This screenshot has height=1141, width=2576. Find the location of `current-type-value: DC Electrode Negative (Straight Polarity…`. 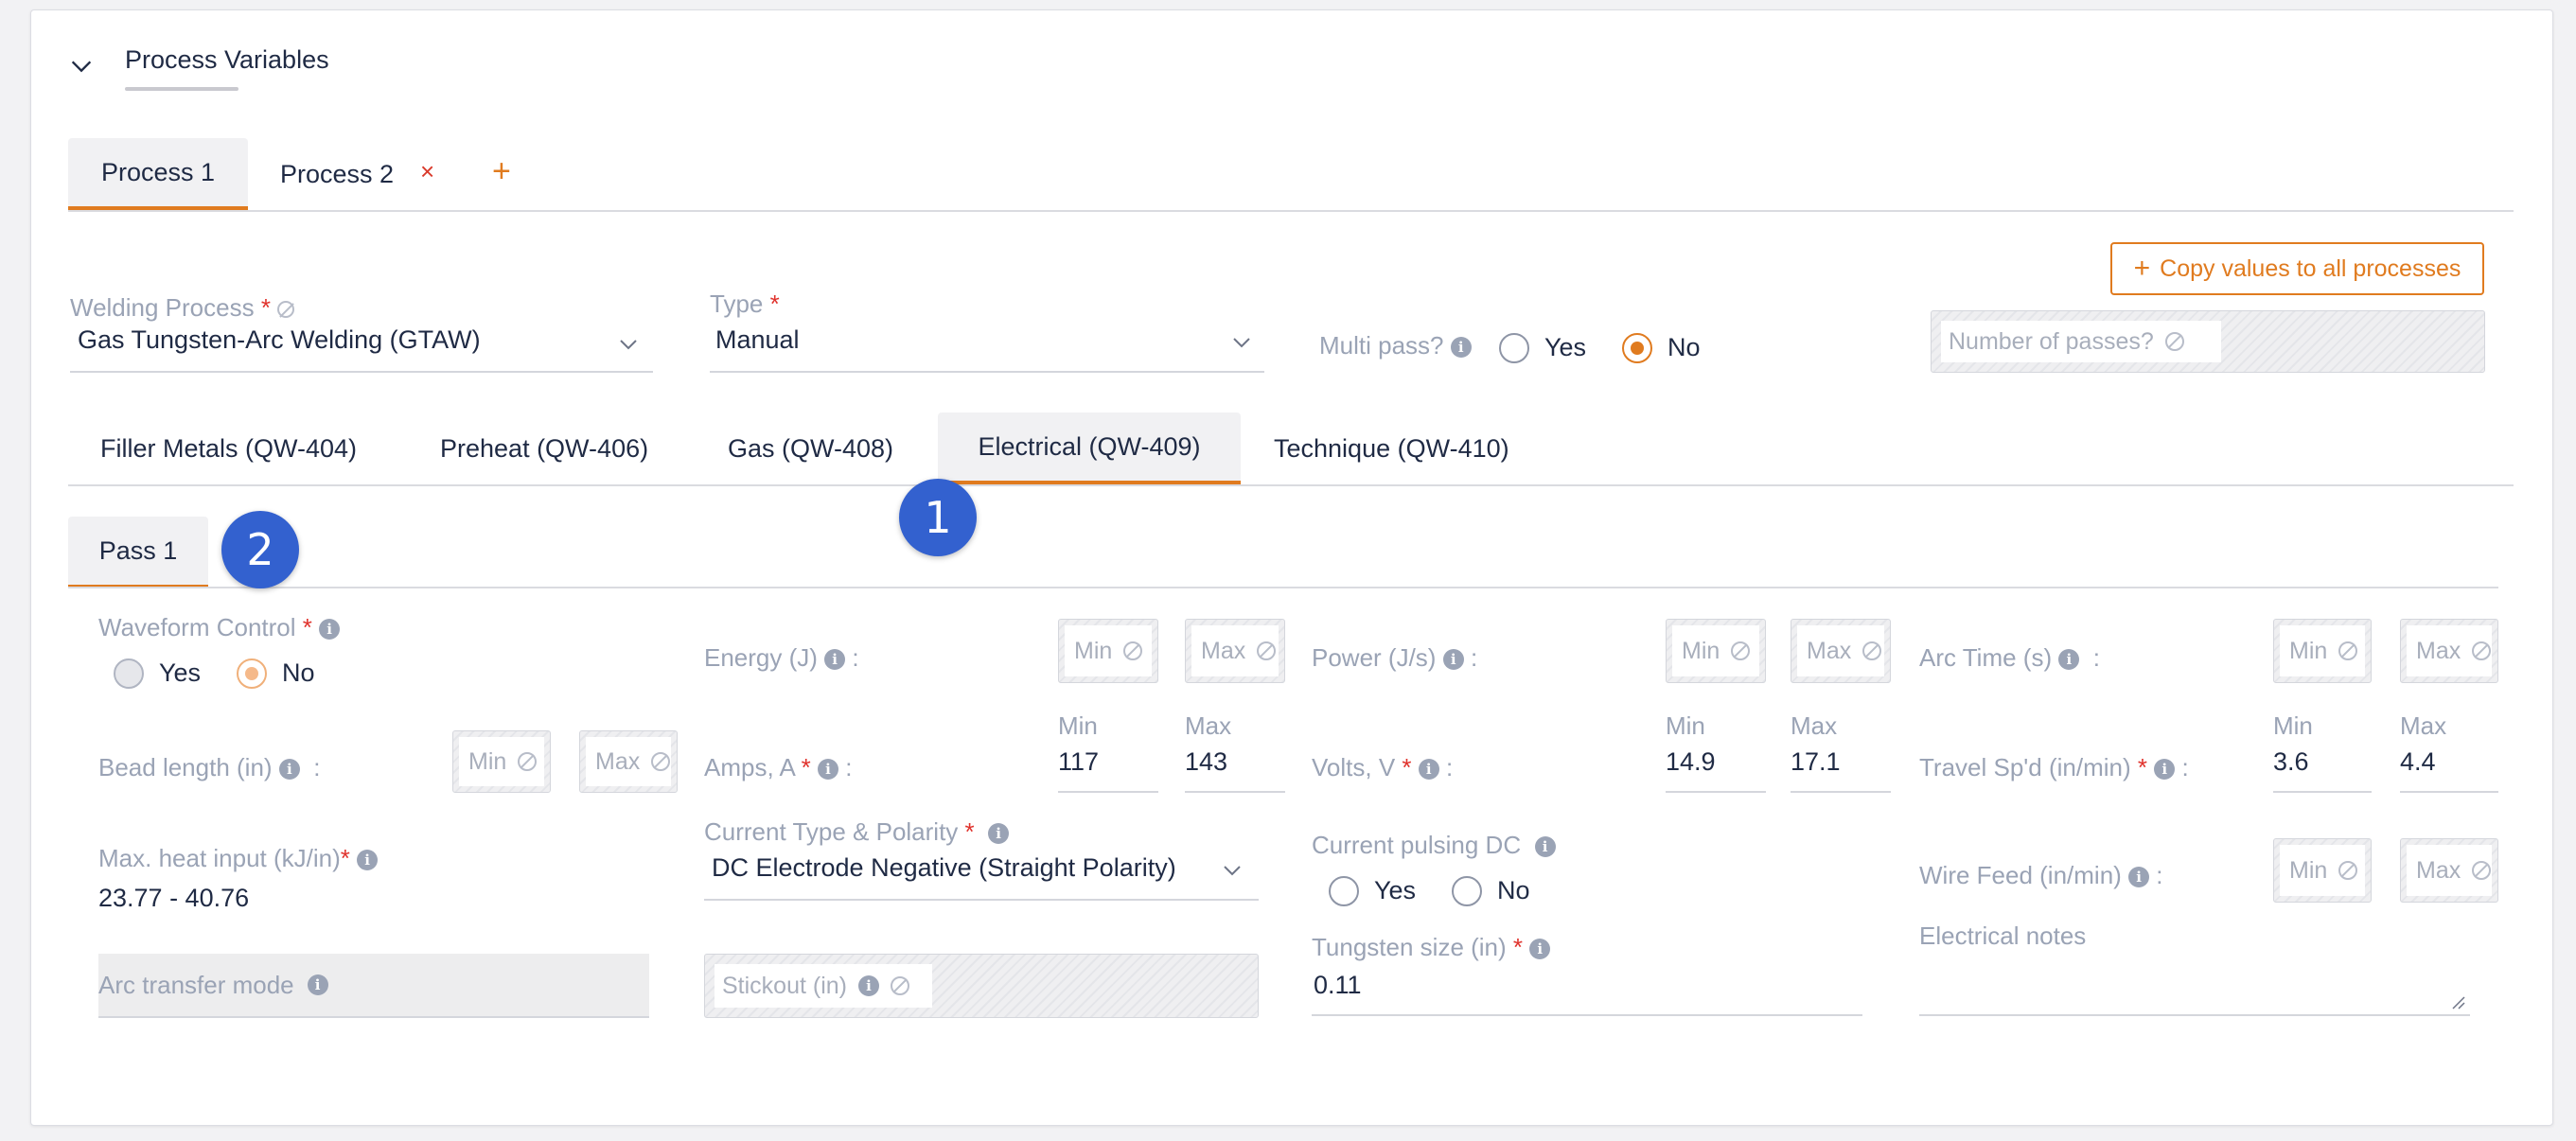

current-type-value: DC Electrode Negative (Straight Polarity… is located at coordinates (944, 867).